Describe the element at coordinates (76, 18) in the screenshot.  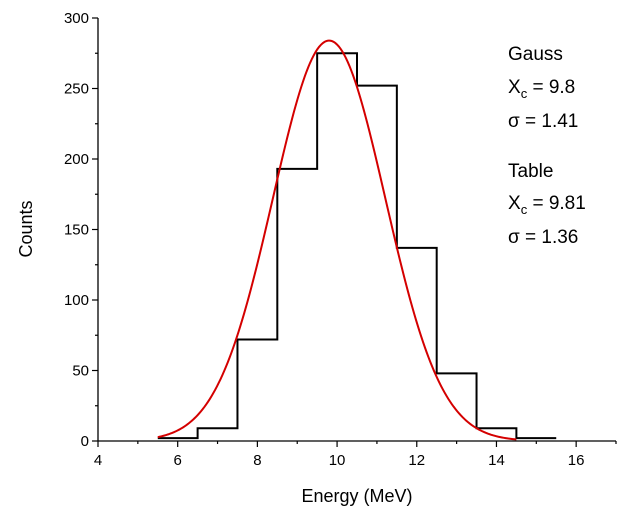
I see `y-tick-label: 300` at that location.